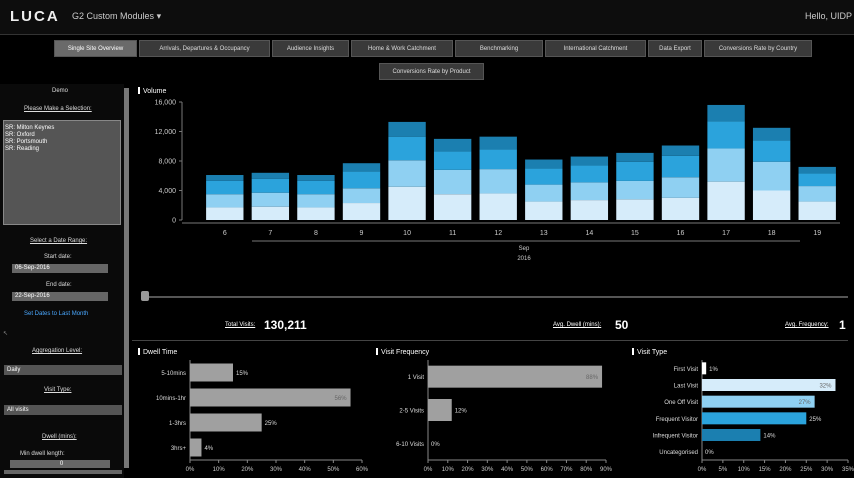  What do you see at coordinates (62, 172) in the screenshot?
I see `site-select-list` at bounding box center [62, 172].